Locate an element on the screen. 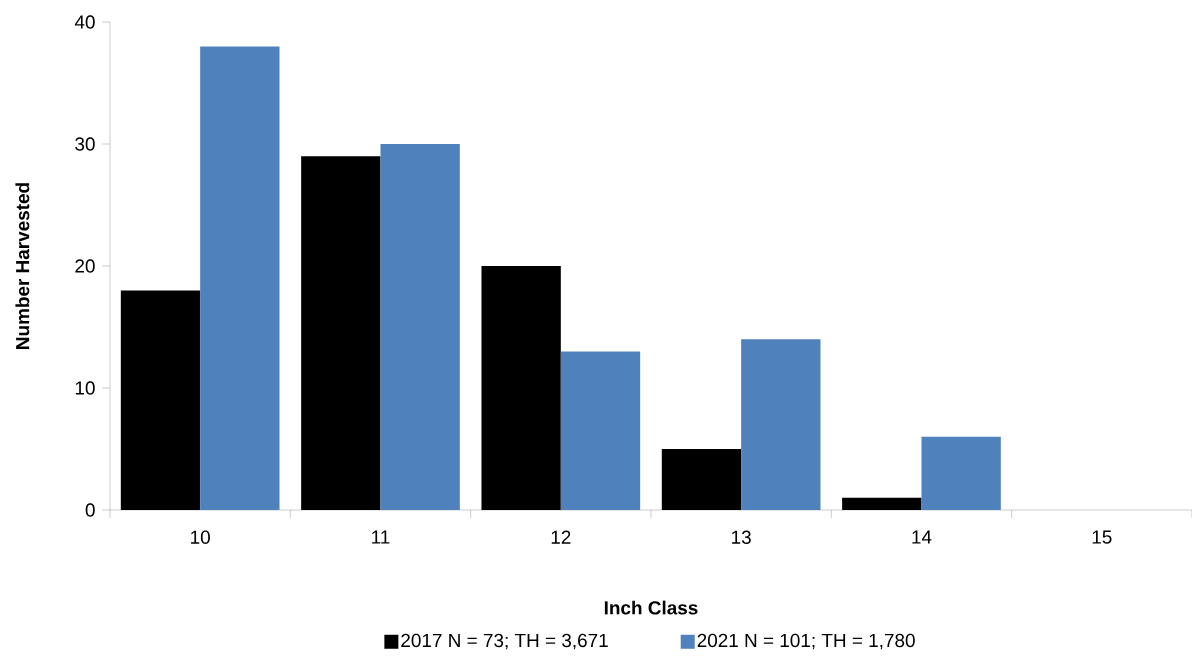  x-axis-title: Inch Class is located at coordinates (651, 607).